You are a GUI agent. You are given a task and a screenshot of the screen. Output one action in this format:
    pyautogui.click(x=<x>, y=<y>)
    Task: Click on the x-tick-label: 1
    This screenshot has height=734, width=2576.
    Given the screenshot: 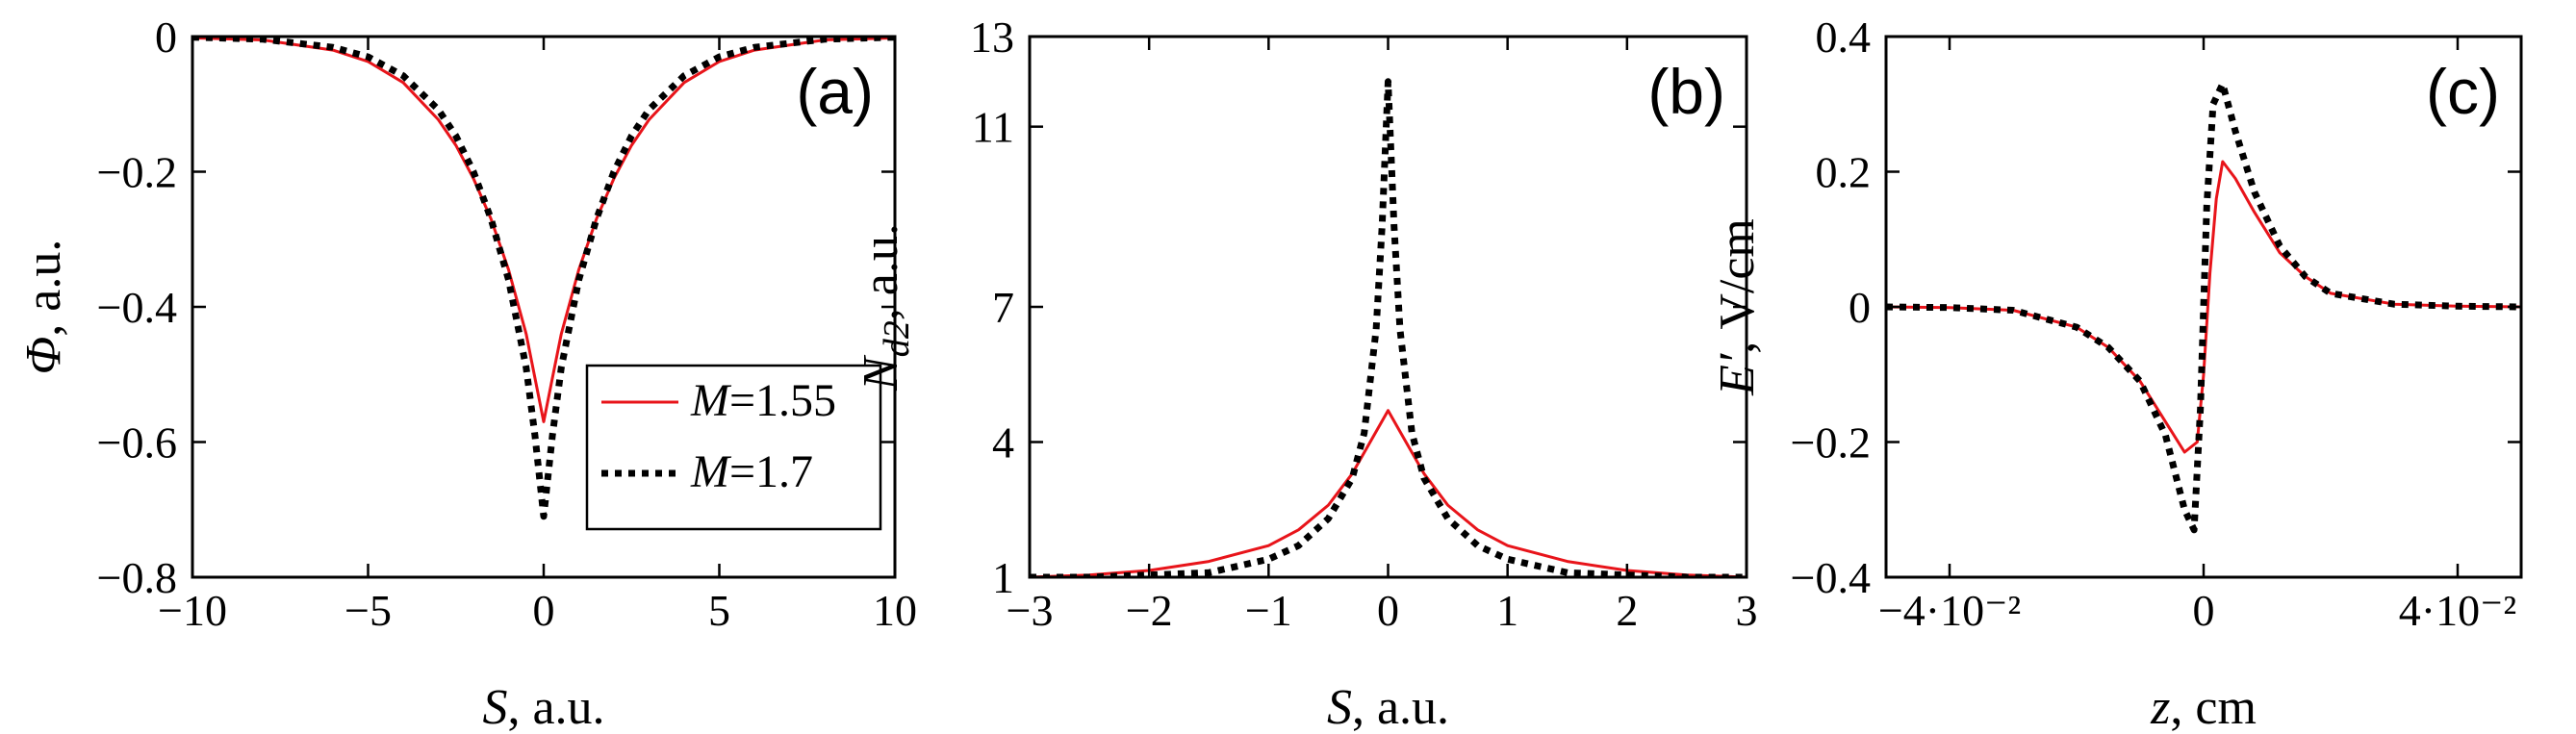 What is the action you would take?
    pyautogui.click(x=1507, y=610)
    